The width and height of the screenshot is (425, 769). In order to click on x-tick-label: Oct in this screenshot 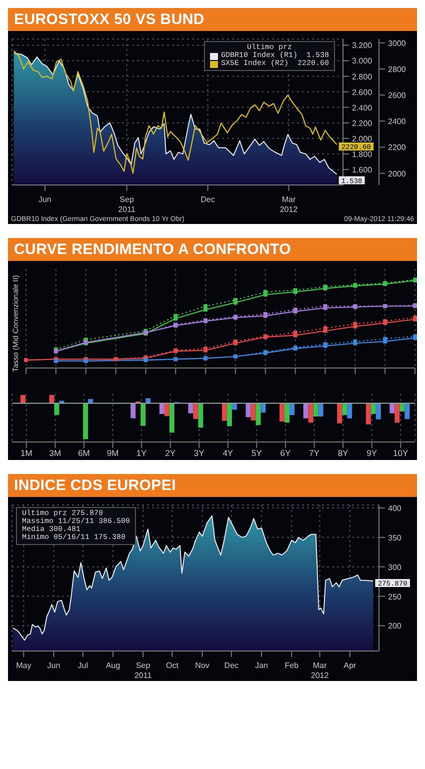, I will do `click(173, 665)`.